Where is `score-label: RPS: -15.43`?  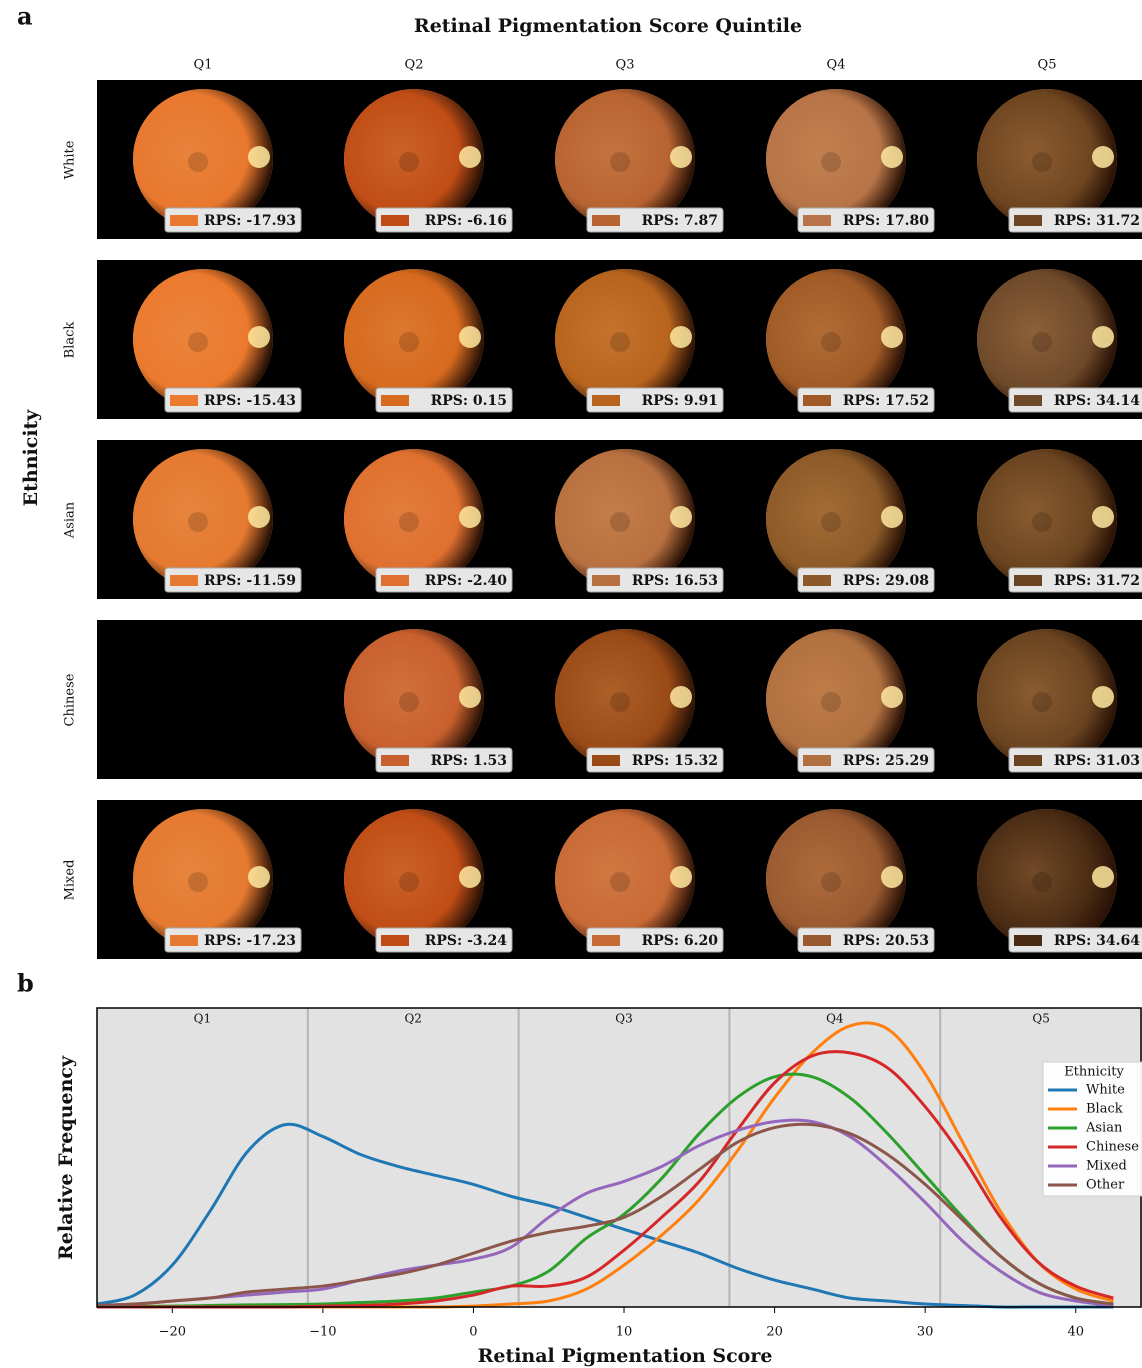
score-label: RPS: -15.43 is located at coordinates (250, 401).